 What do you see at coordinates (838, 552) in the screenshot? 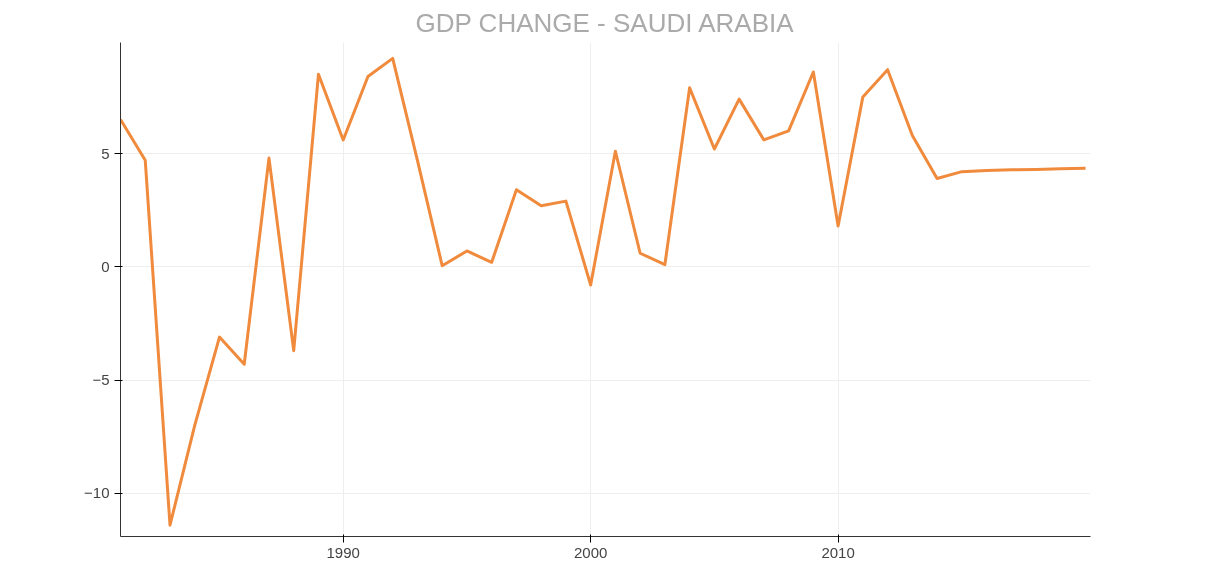
I see `x-tick-label: 2010` at bounding box center [838, 552].